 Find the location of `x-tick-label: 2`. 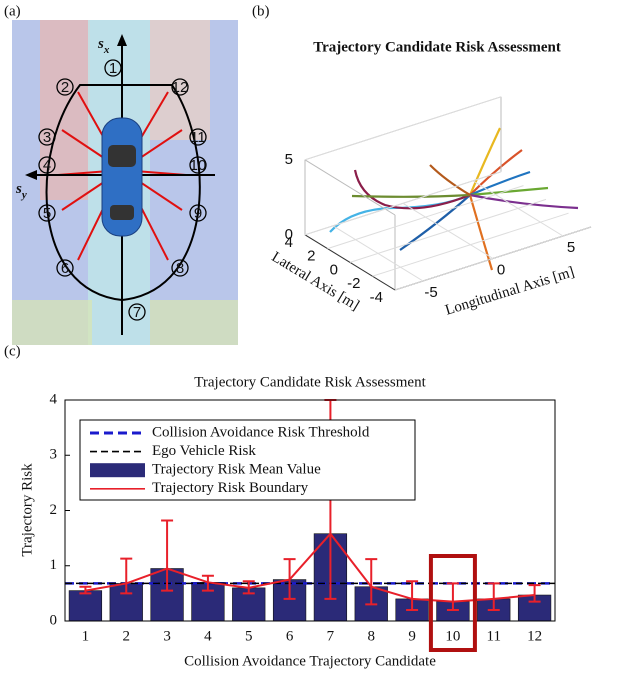

x-tick-label: 2 is located at coordinates (127, 636).